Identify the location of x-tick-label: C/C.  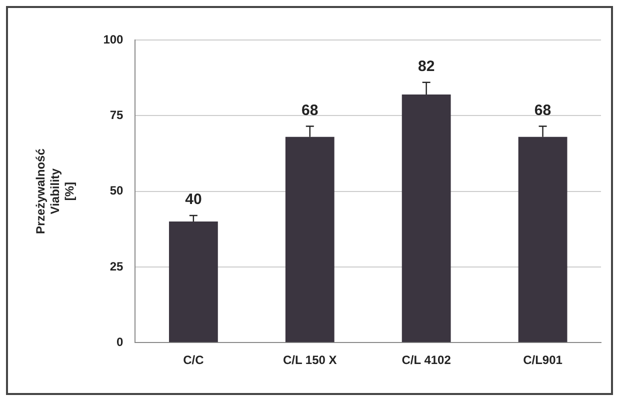
(193, 360).